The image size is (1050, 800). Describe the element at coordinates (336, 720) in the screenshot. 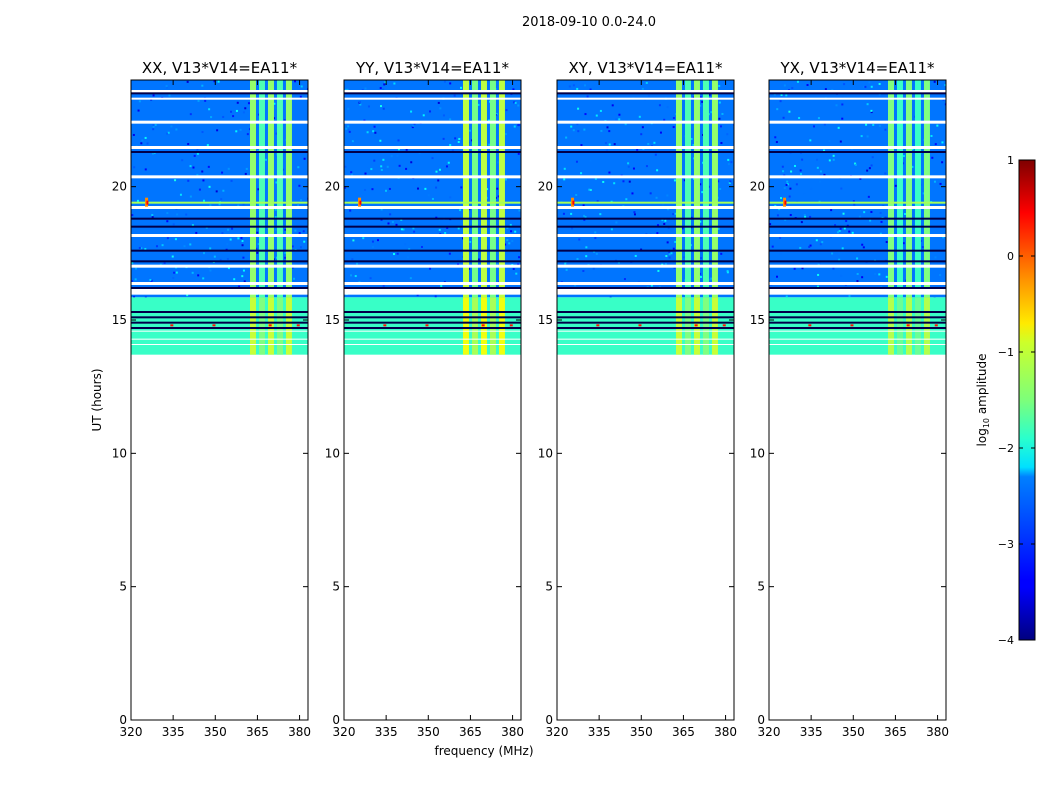

I see `y-tick-label: 0` at that location.